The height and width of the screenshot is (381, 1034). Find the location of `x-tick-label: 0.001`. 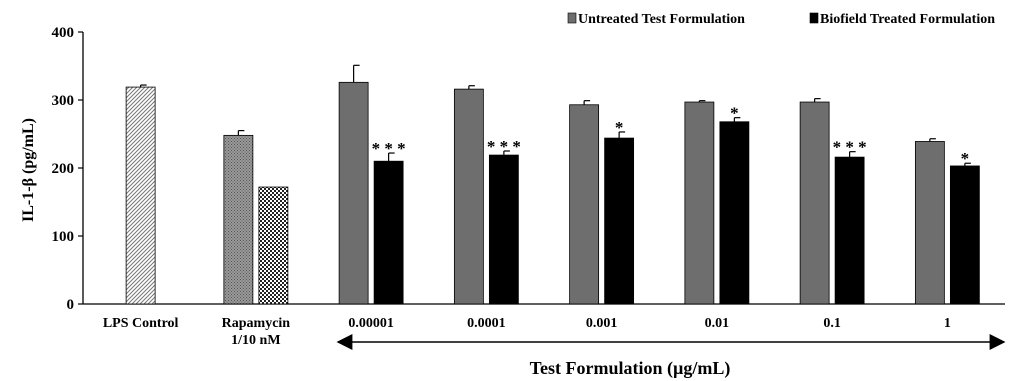

x-tick-label: 0.001 is located at coordinates (602, 323).